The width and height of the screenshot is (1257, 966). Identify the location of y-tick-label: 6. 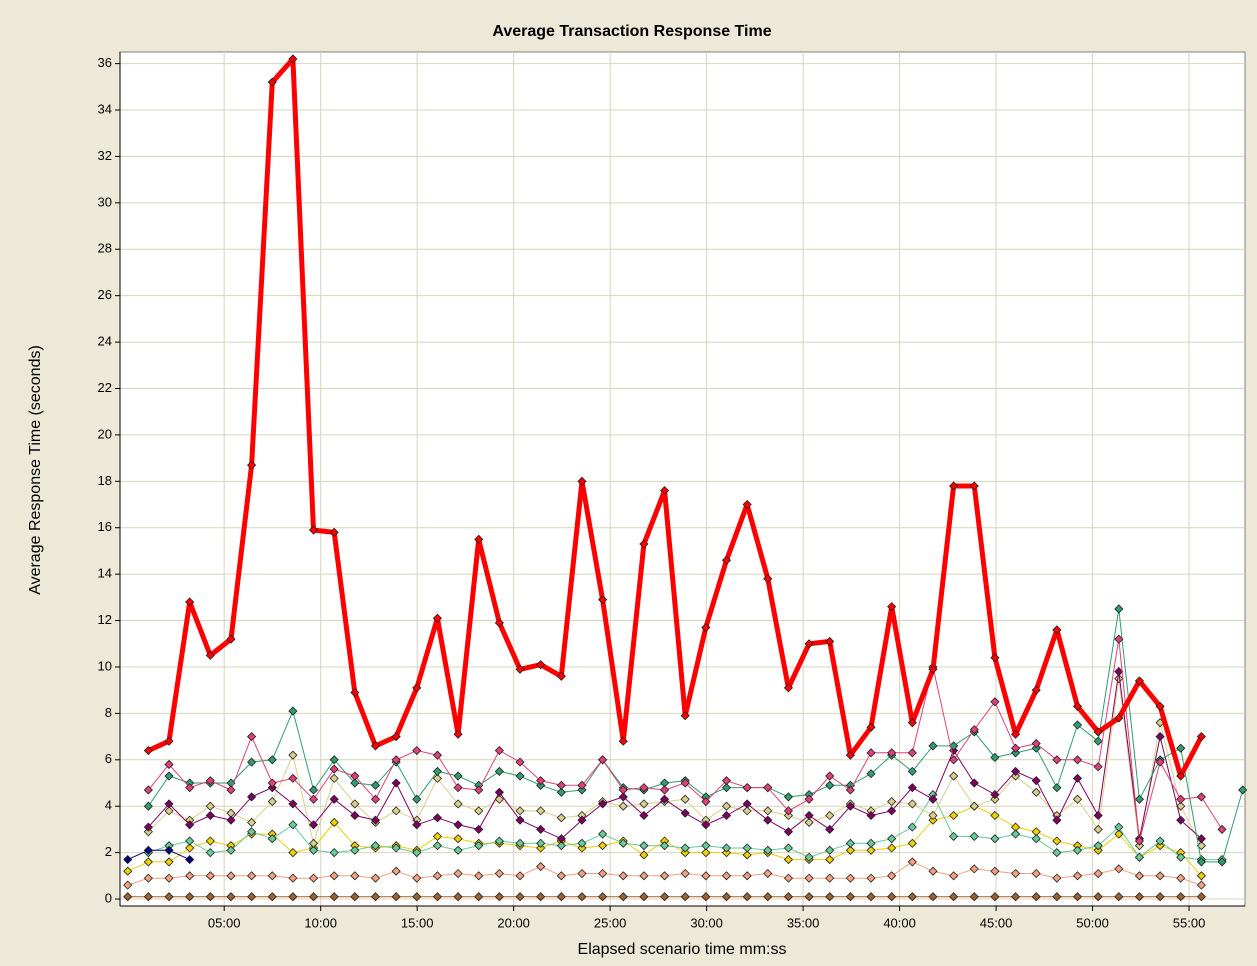
(108, 758).